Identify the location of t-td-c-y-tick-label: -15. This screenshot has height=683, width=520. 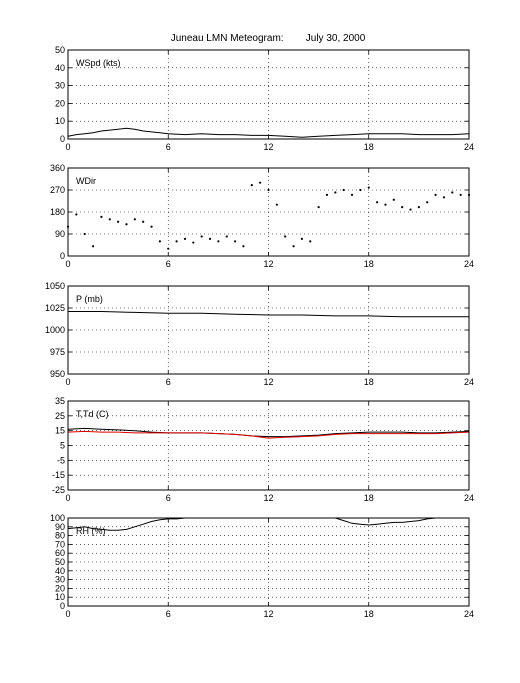
(58, 475).